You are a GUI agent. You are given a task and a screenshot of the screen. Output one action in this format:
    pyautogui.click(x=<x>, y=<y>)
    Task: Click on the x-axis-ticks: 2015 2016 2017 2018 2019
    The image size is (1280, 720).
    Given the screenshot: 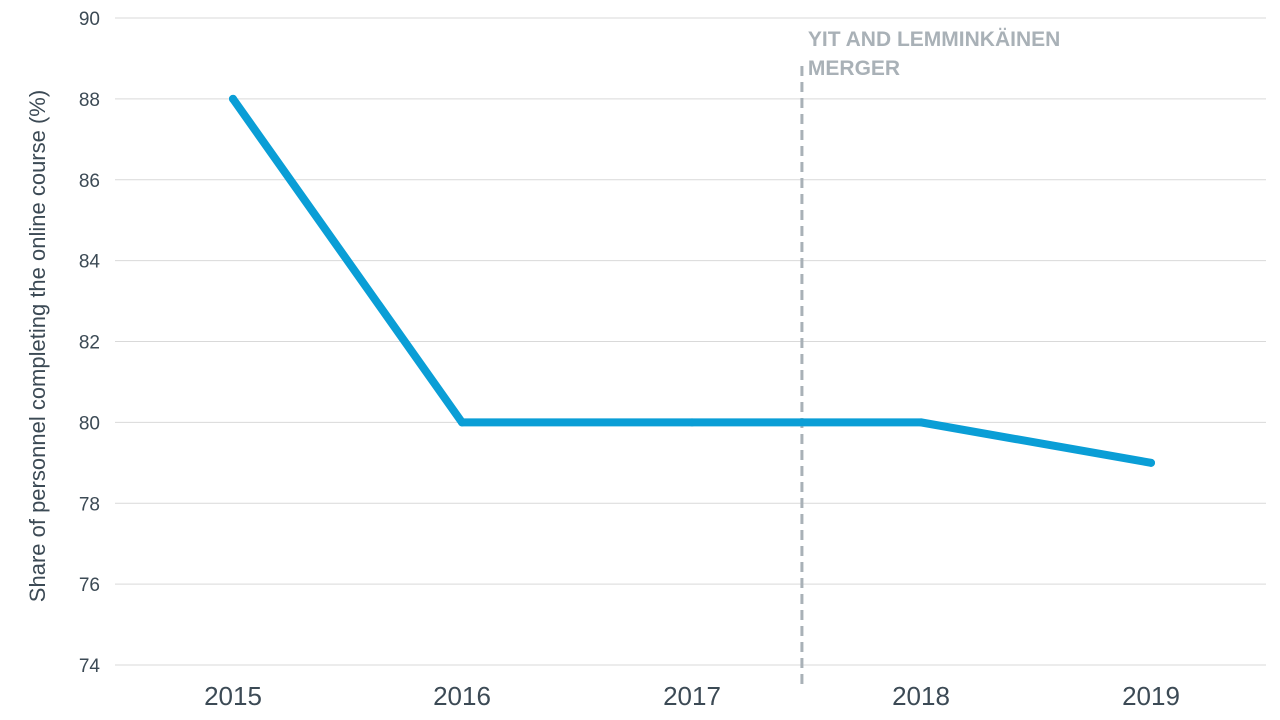 What is the action you would take?
    pyautogui.click(x=692, y=696)
    